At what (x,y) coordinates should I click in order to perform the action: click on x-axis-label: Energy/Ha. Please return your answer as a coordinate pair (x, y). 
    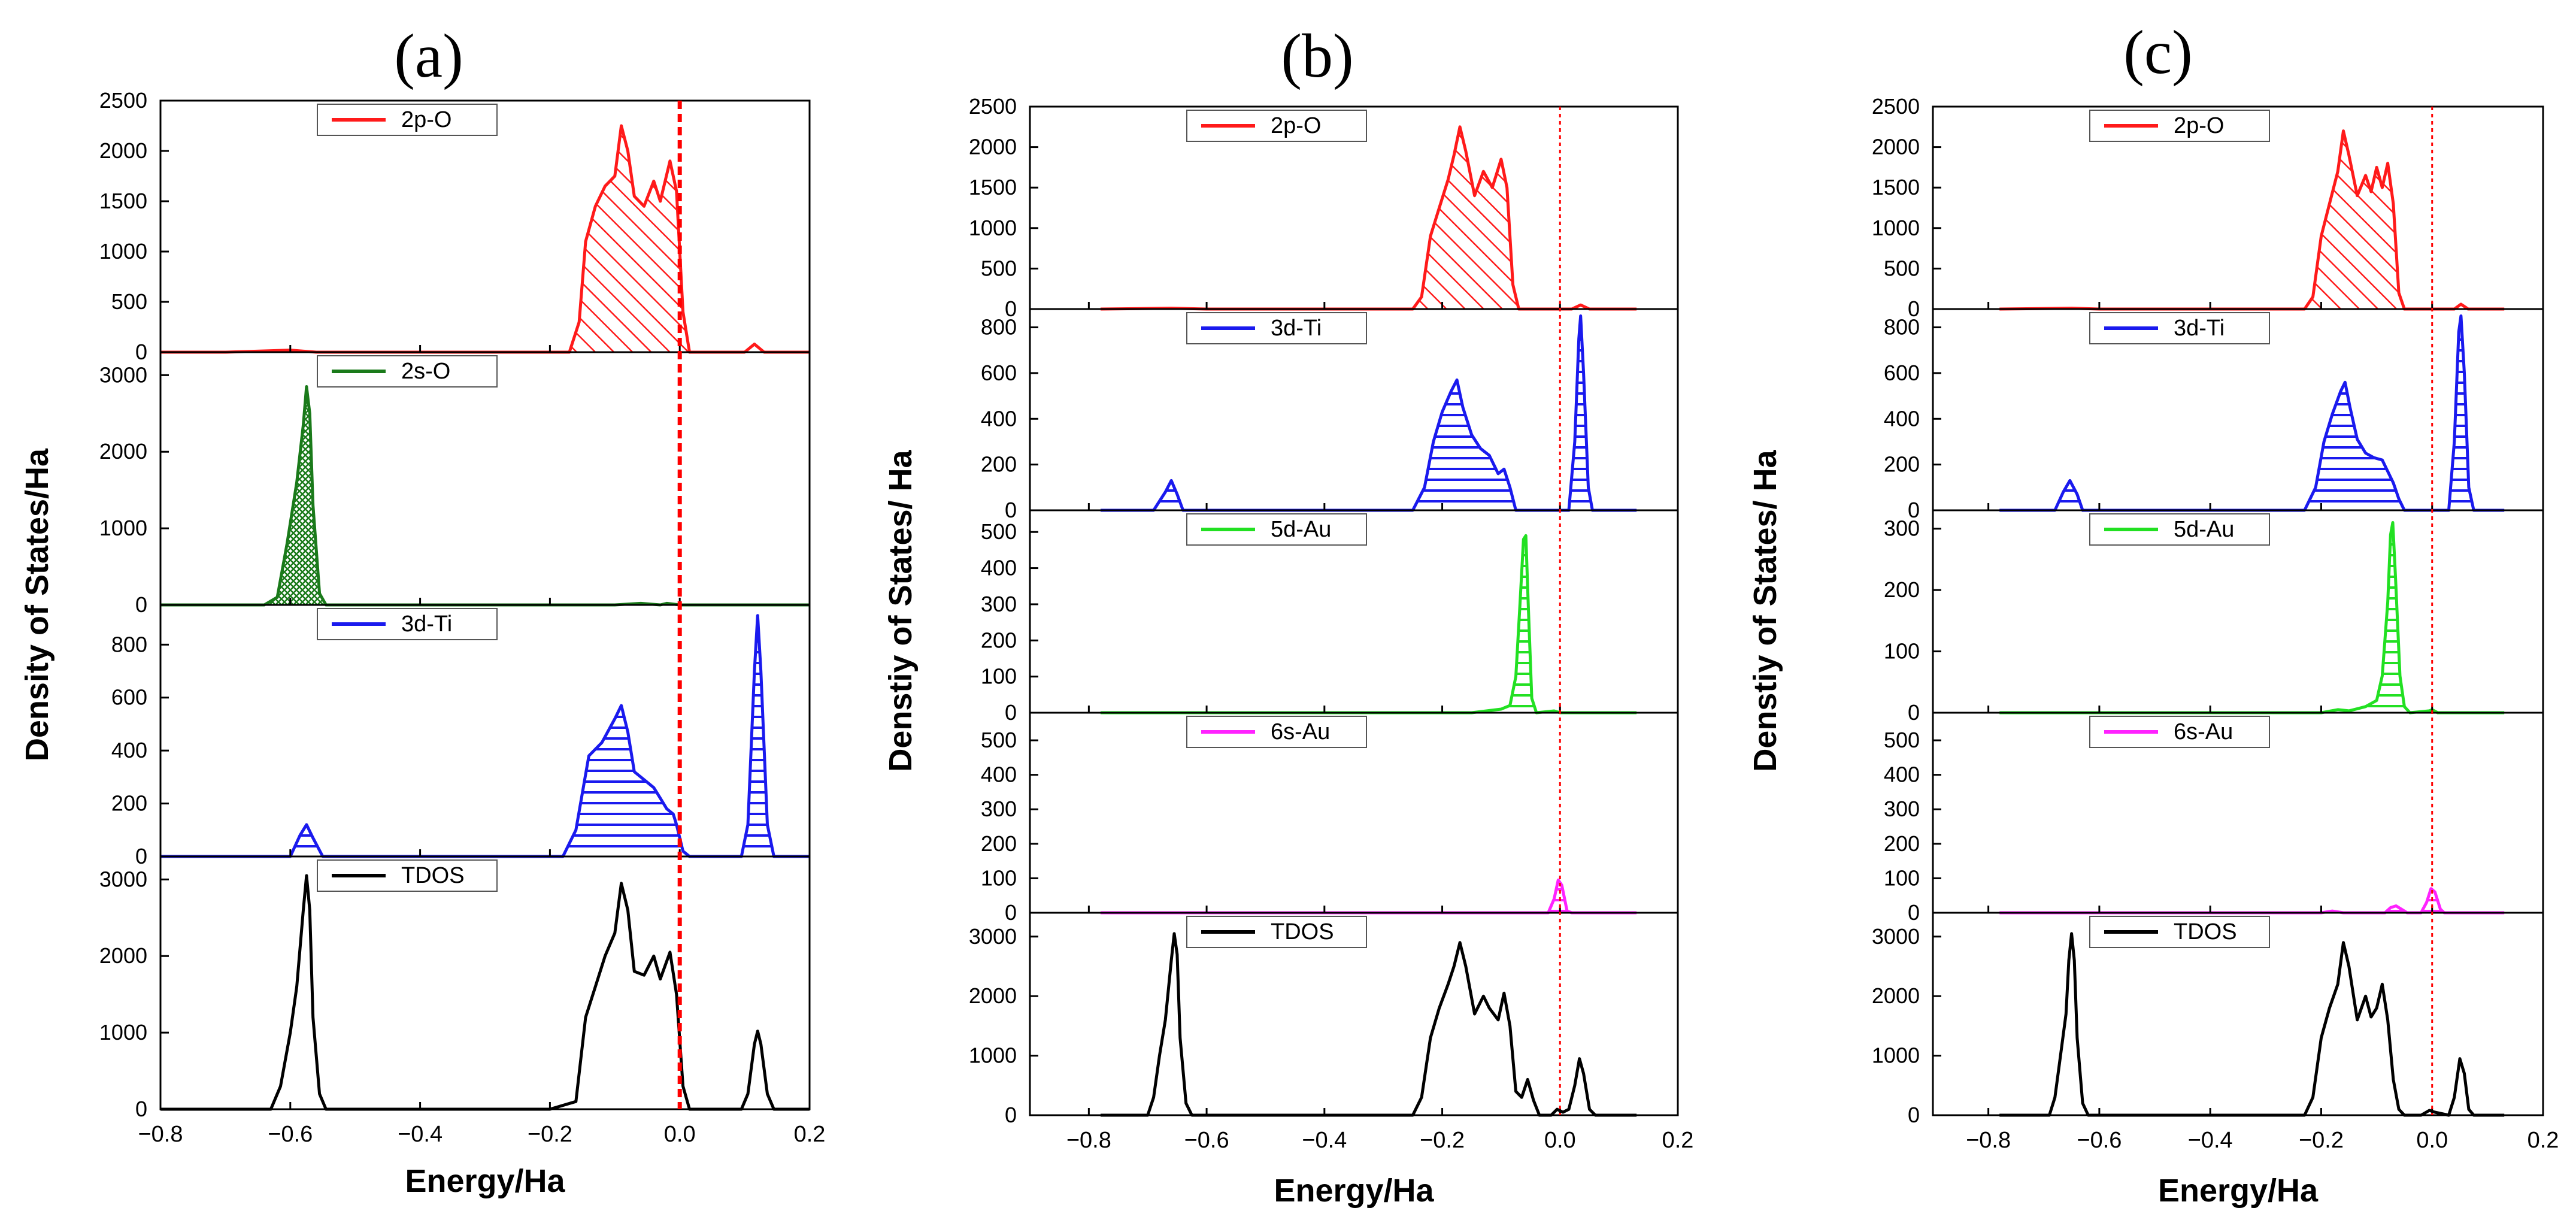
    Looking at the image, I should click on (1354, 1191).